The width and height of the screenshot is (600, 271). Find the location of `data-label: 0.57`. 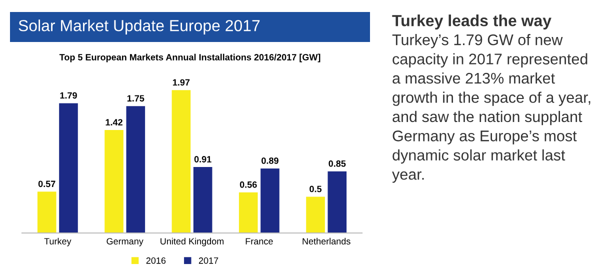

data-label: 0.57 is located at coordinates (47, 184).